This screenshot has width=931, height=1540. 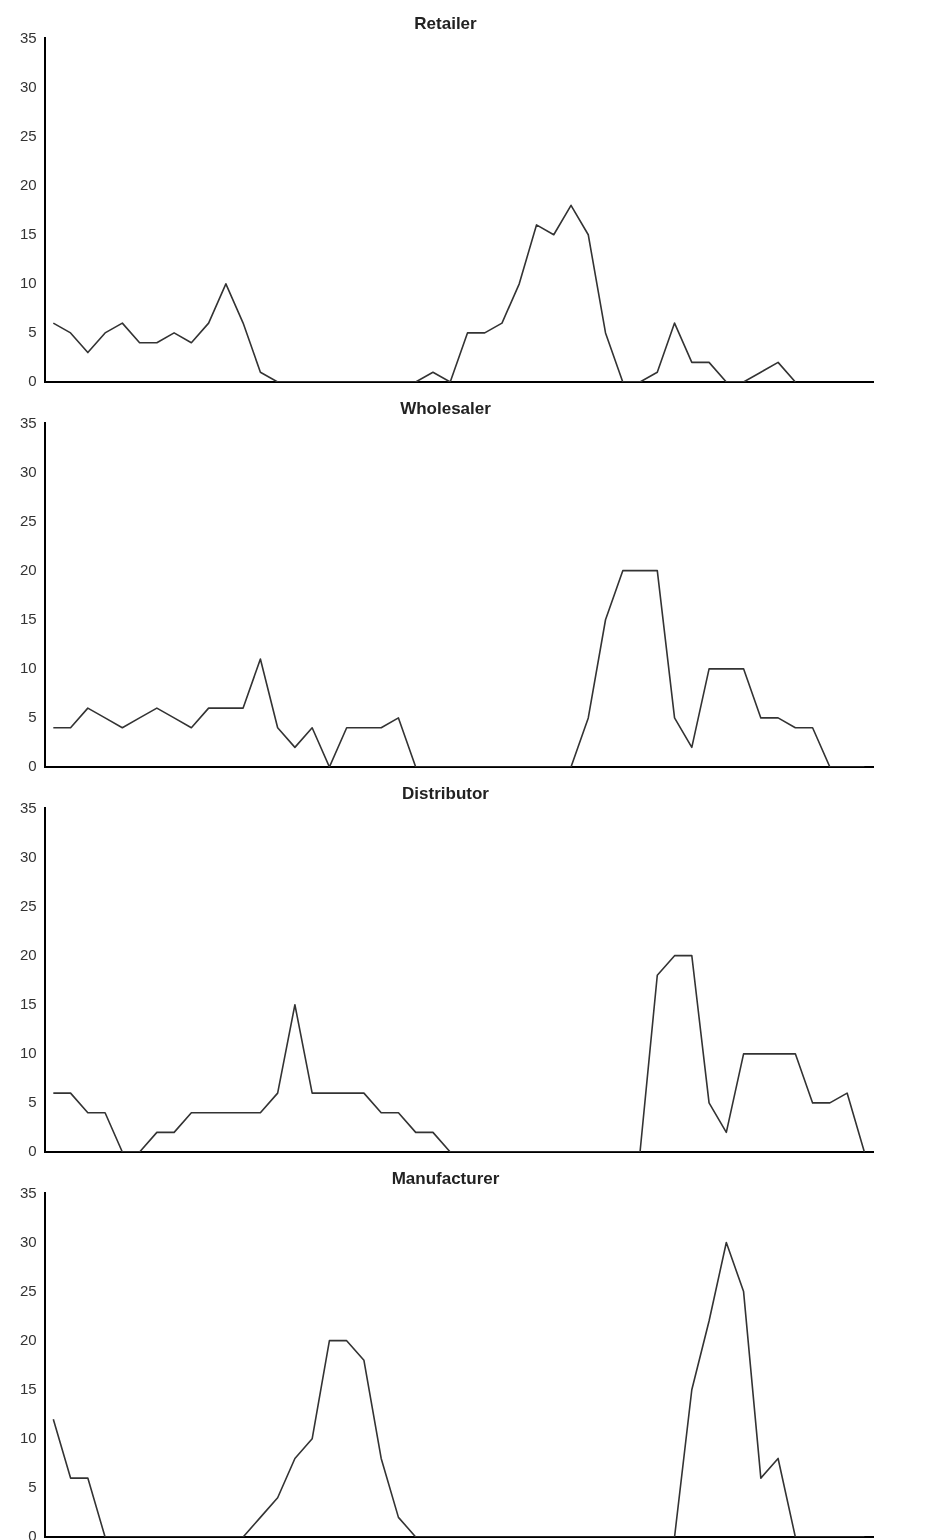 What do you see at coordinates (445, 1178) in the screenshot?
I see `chart-title: Manufacturer` at bounding box center [445, 1178].